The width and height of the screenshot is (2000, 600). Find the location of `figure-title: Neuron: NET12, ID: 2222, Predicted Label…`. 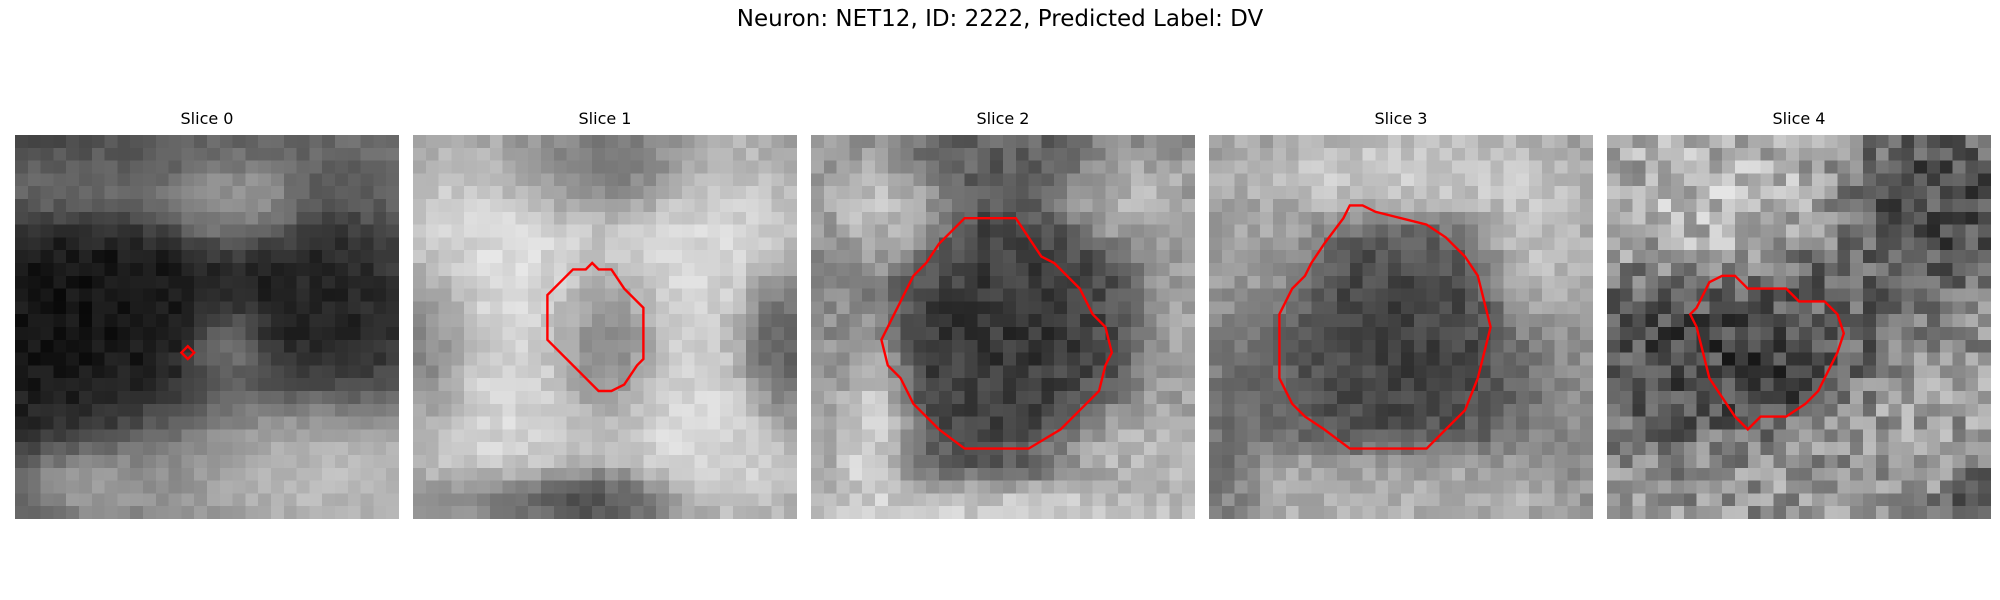

figure-title: Neuron: NET12, ID: 2222, Predicted Label… is located at coordinates (1000, 19).